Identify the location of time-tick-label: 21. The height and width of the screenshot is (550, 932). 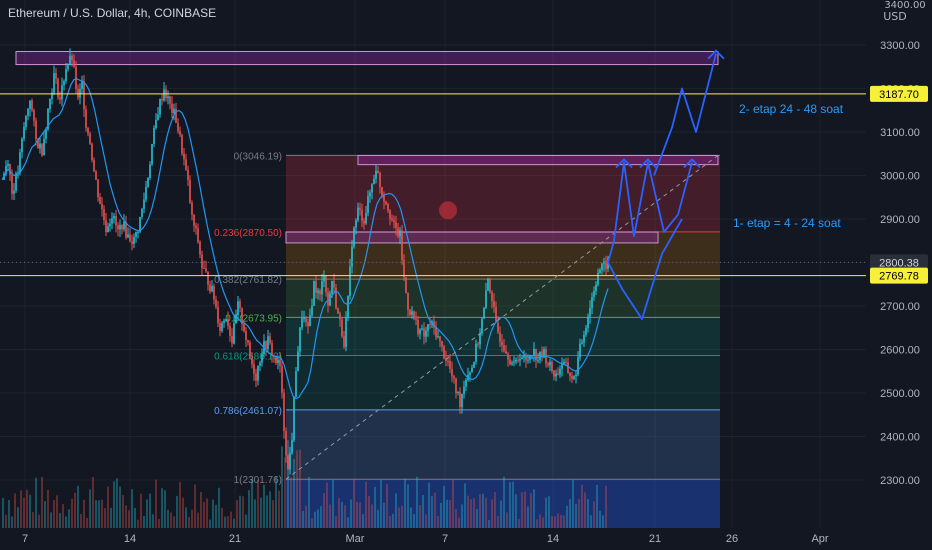
(235, 539).